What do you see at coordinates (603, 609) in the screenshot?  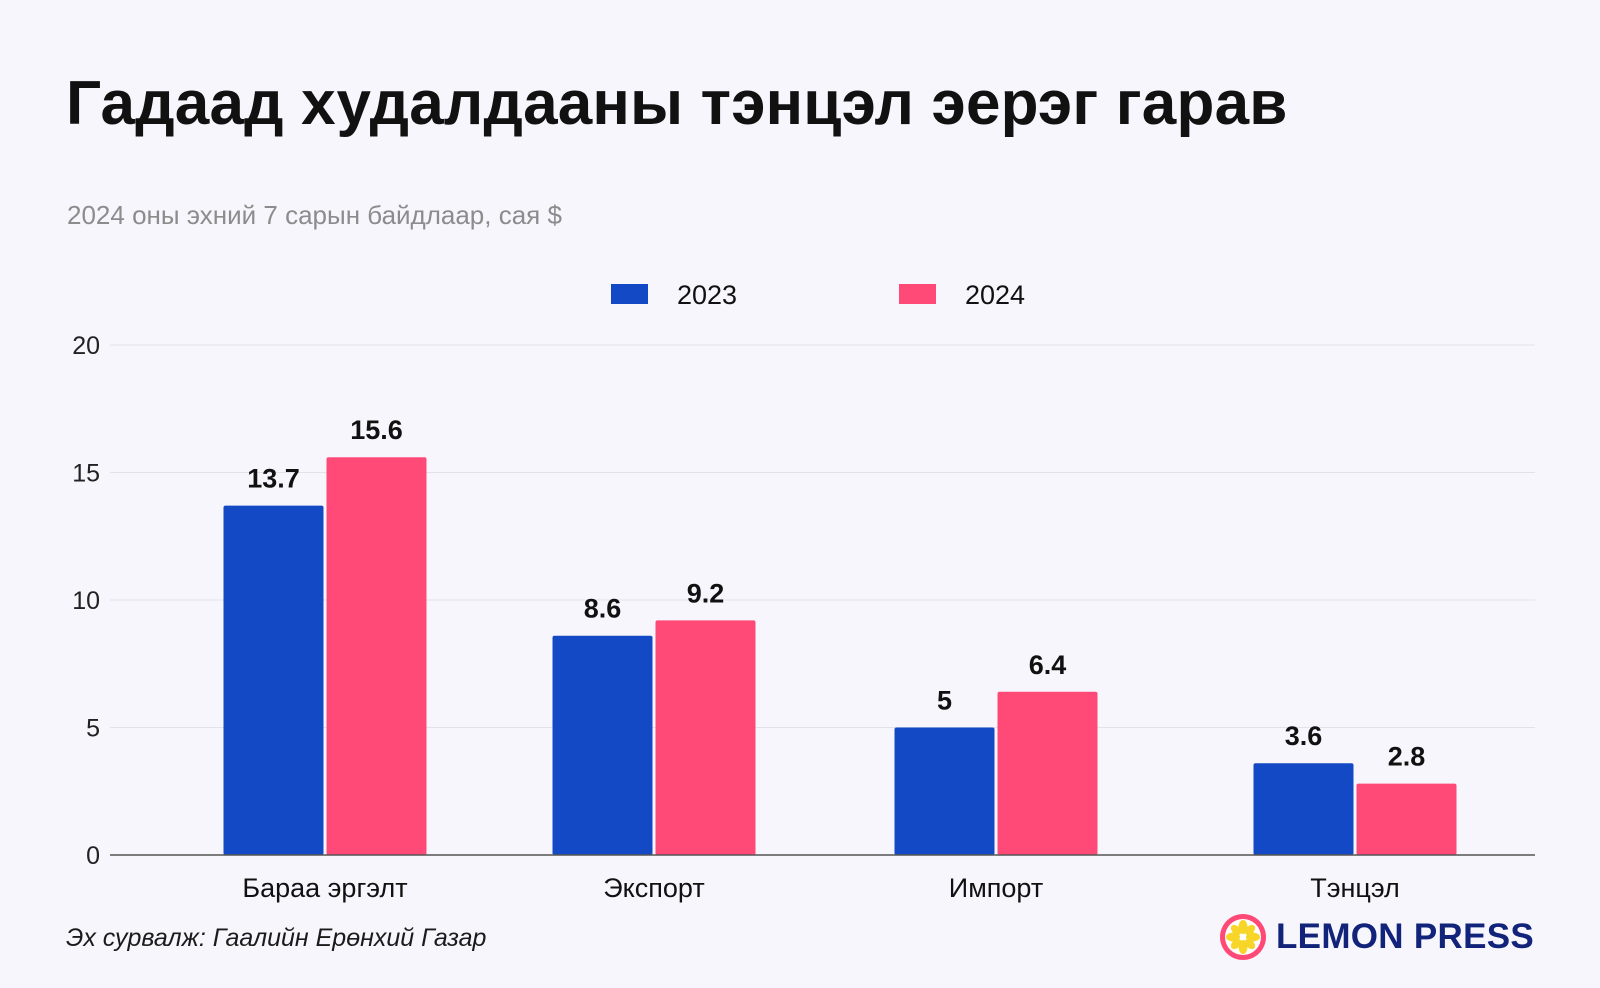 I see `data-label: 8.6` at bounding box center [603, 609].